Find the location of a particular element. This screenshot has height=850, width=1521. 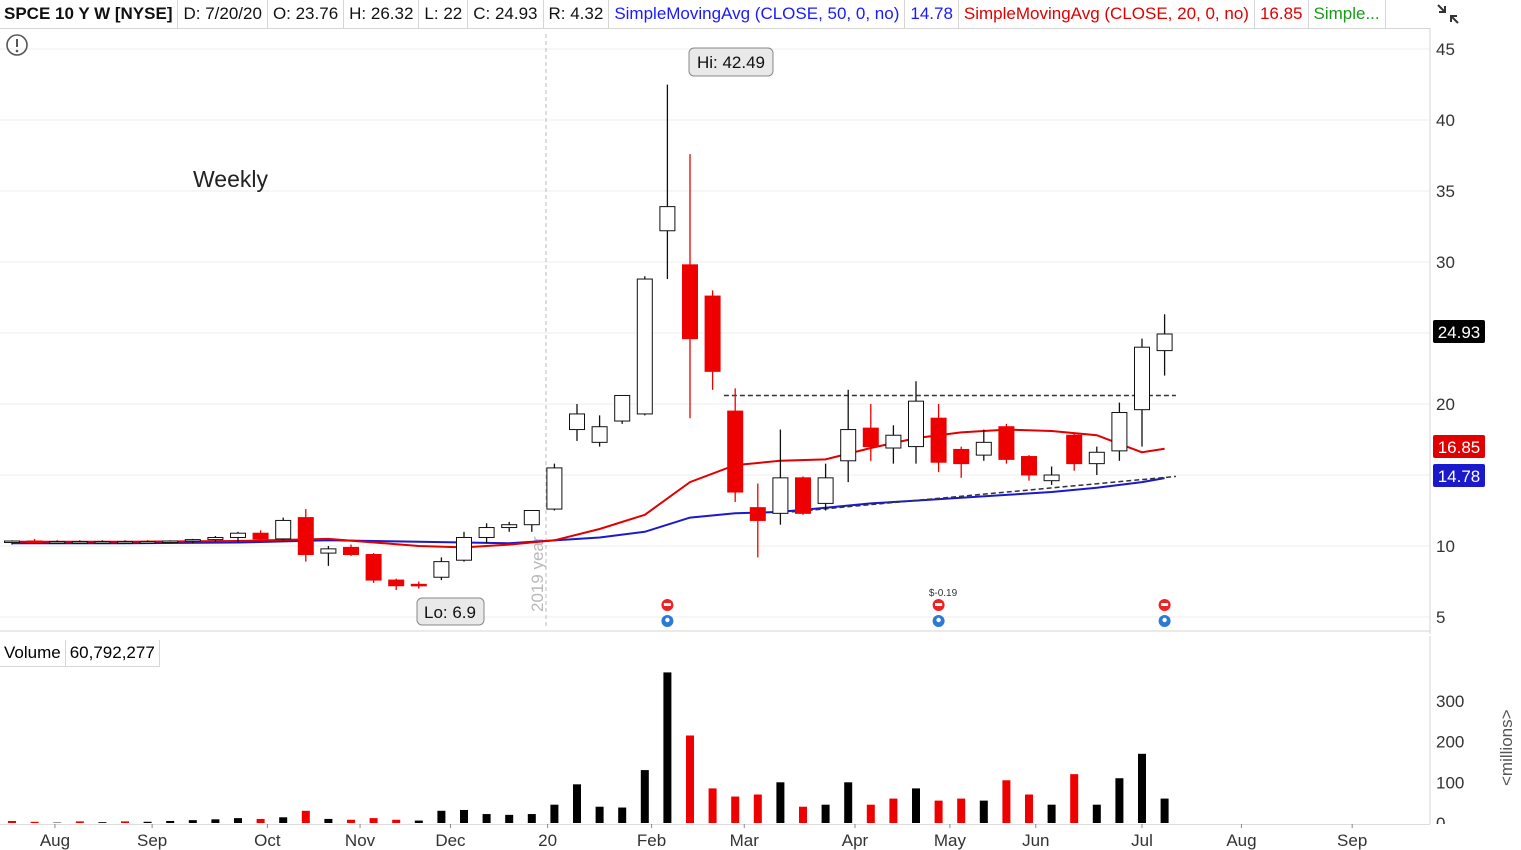

low-readout: L: 22 is located at coordinates (444, 14).